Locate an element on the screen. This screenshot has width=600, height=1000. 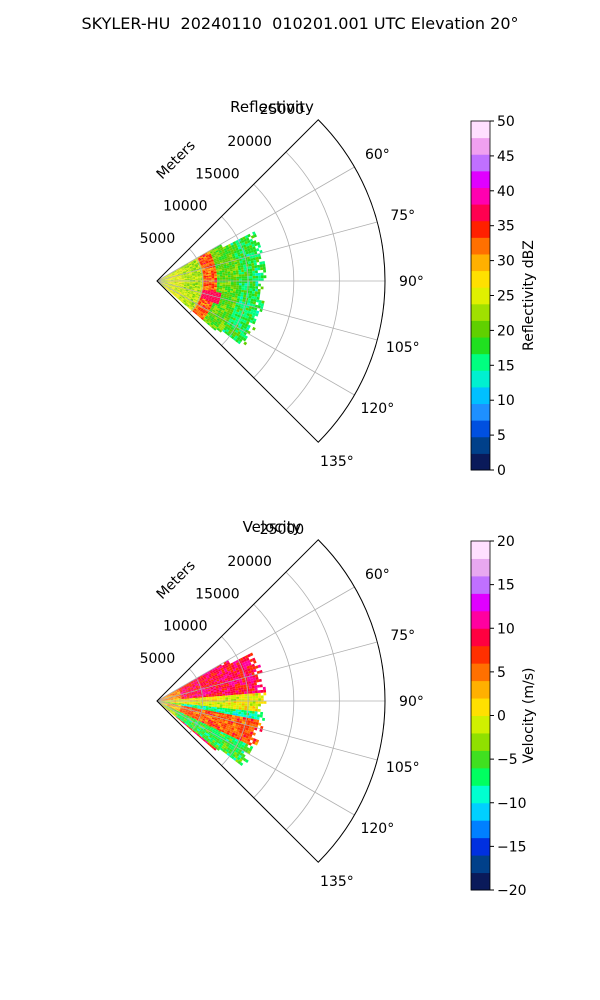
colorbar-tick-label: 20 is located at coordinates (506, 331).